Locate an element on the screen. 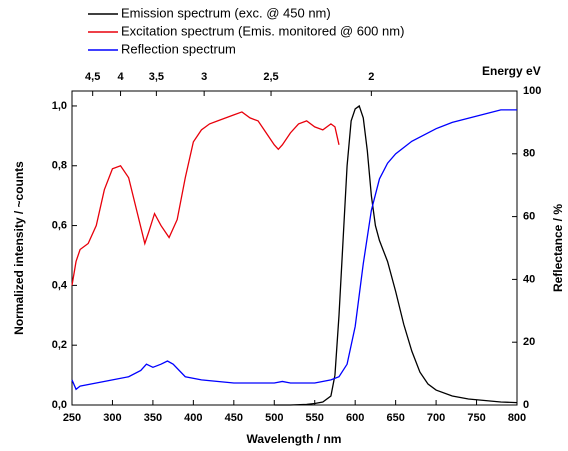 The image size is (568, 451). x-tick-label: 750 is located at coordinates (476, 418).